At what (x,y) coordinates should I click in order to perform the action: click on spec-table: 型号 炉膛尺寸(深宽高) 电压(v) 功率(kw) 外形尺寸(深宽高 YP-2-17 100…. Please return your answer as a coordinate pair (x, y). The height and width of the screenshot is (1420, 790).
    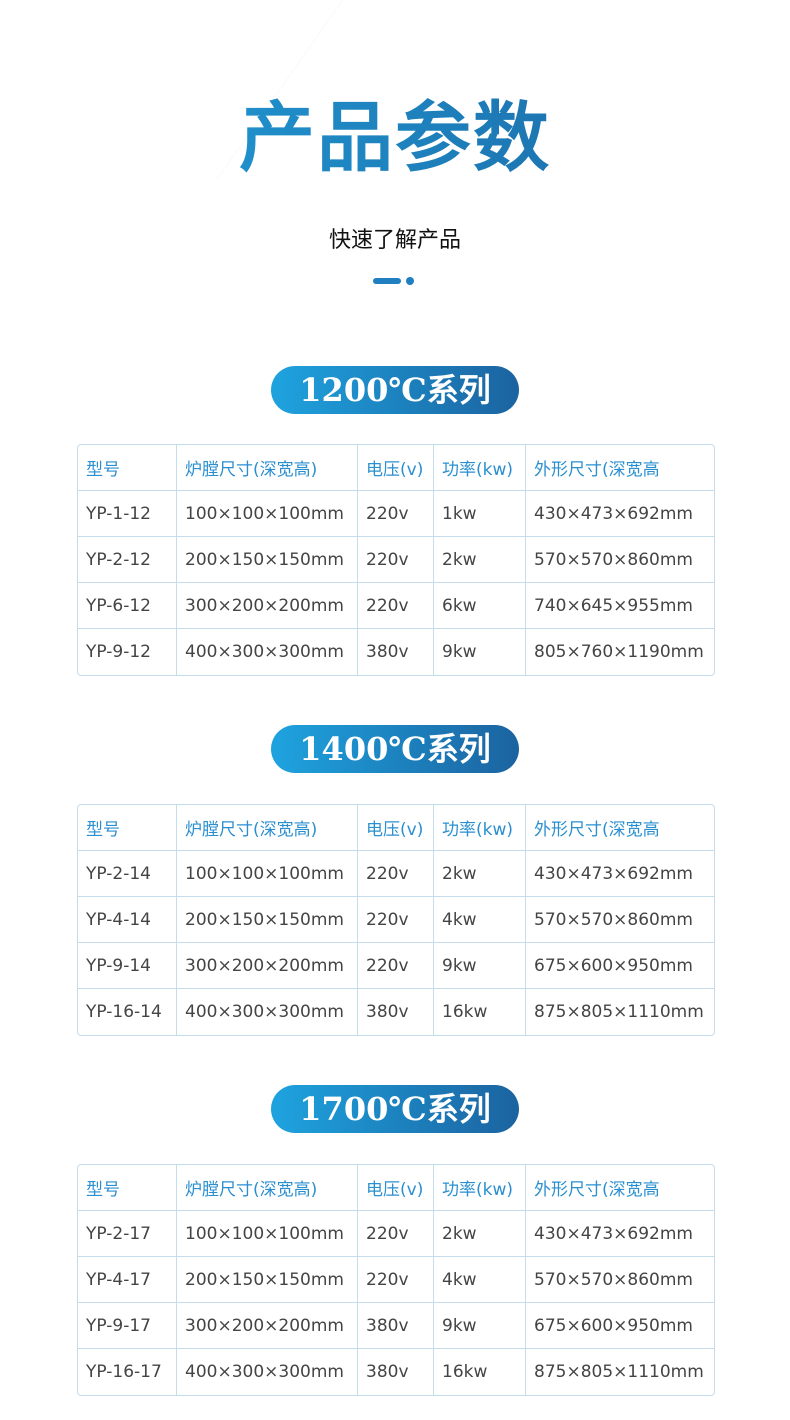
    Looking at the image, I should click on (396, 1280).